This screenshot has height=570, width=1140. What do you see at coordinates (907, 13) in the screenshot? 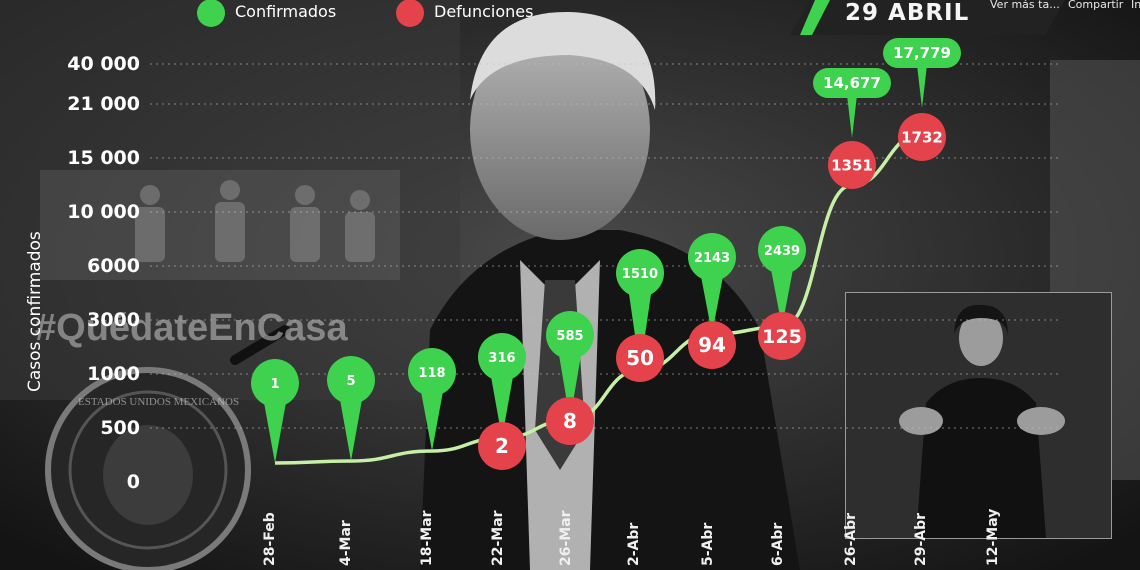
I see `date-label: 29 ABRIL` at bounding box center [907, 13].